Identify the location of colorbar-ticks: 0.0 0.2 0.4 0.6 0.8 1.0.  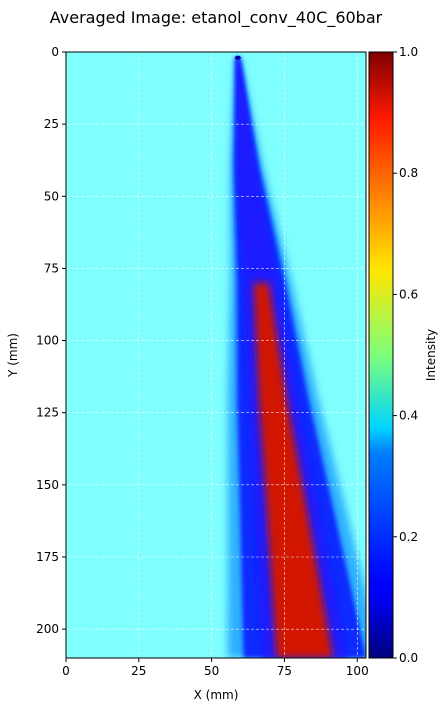
(405, 355).